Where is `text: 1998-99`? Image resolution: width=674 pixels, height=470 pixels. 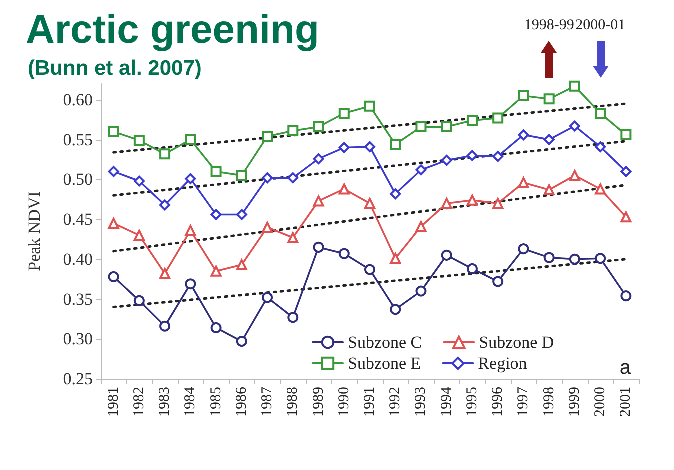
text: 1998-99 is located at coordinates (549, 26).